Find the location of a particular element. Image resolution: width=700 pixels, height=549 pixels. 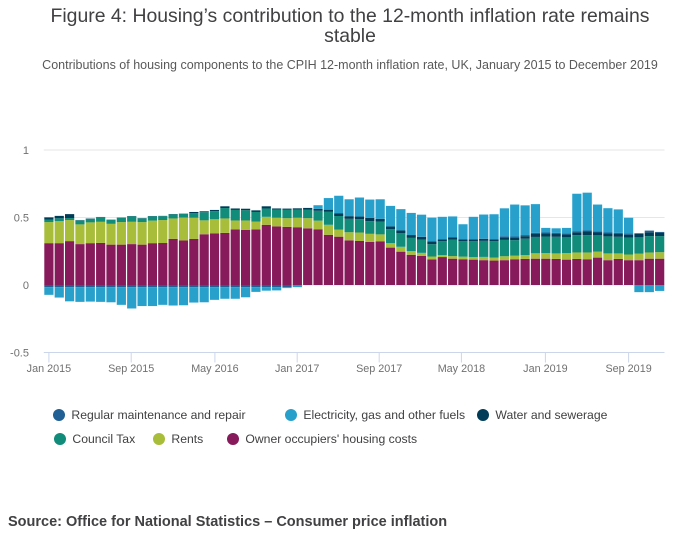

svg-text: 0 is located at coordinates (26, 286).